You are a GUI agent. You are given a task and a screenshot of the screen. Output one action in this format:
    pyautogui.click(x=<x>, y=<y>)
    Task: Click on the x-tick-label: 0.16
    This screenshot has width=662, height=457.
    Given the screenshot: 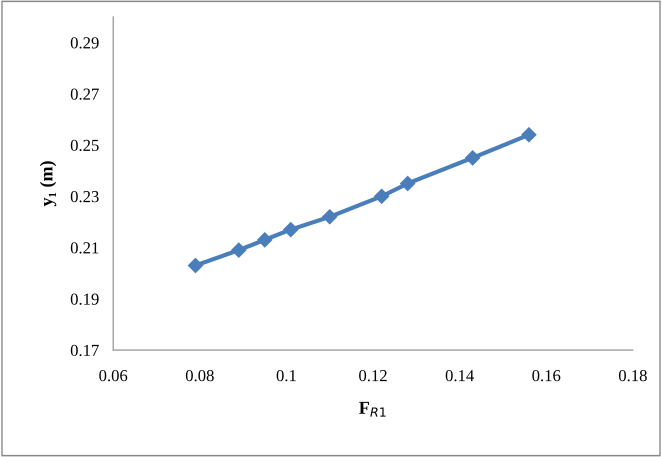 What is the action you would take?
    pyautogui.click(x=546, y=376)
    